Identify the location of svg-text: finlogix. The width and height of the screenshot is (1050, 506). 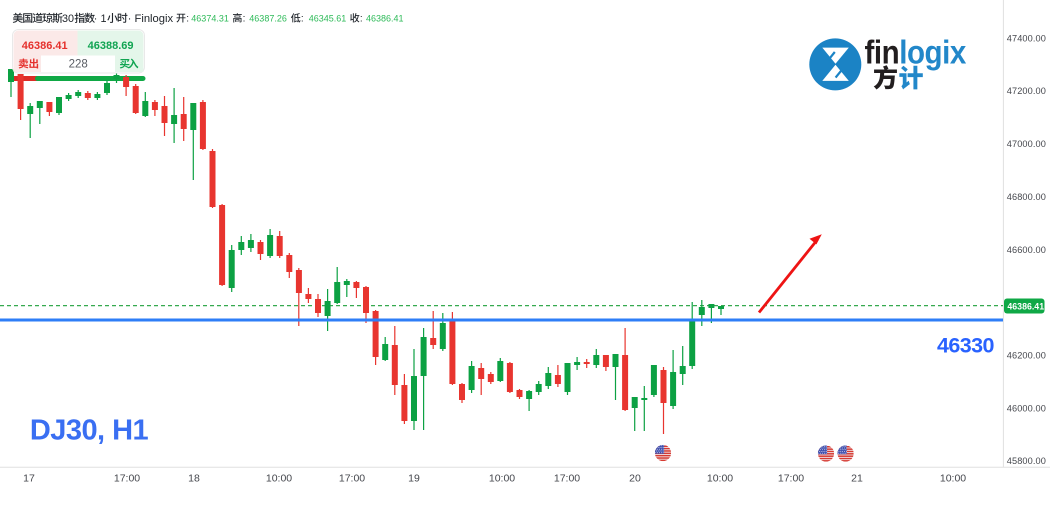
(916, 52).